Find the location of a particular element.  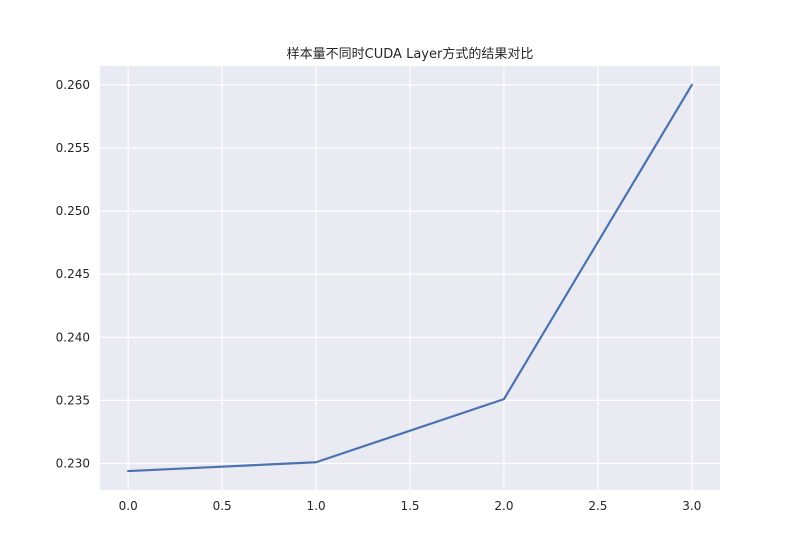

y-tick-label: 0.240 is located at coordinates (73, 337).